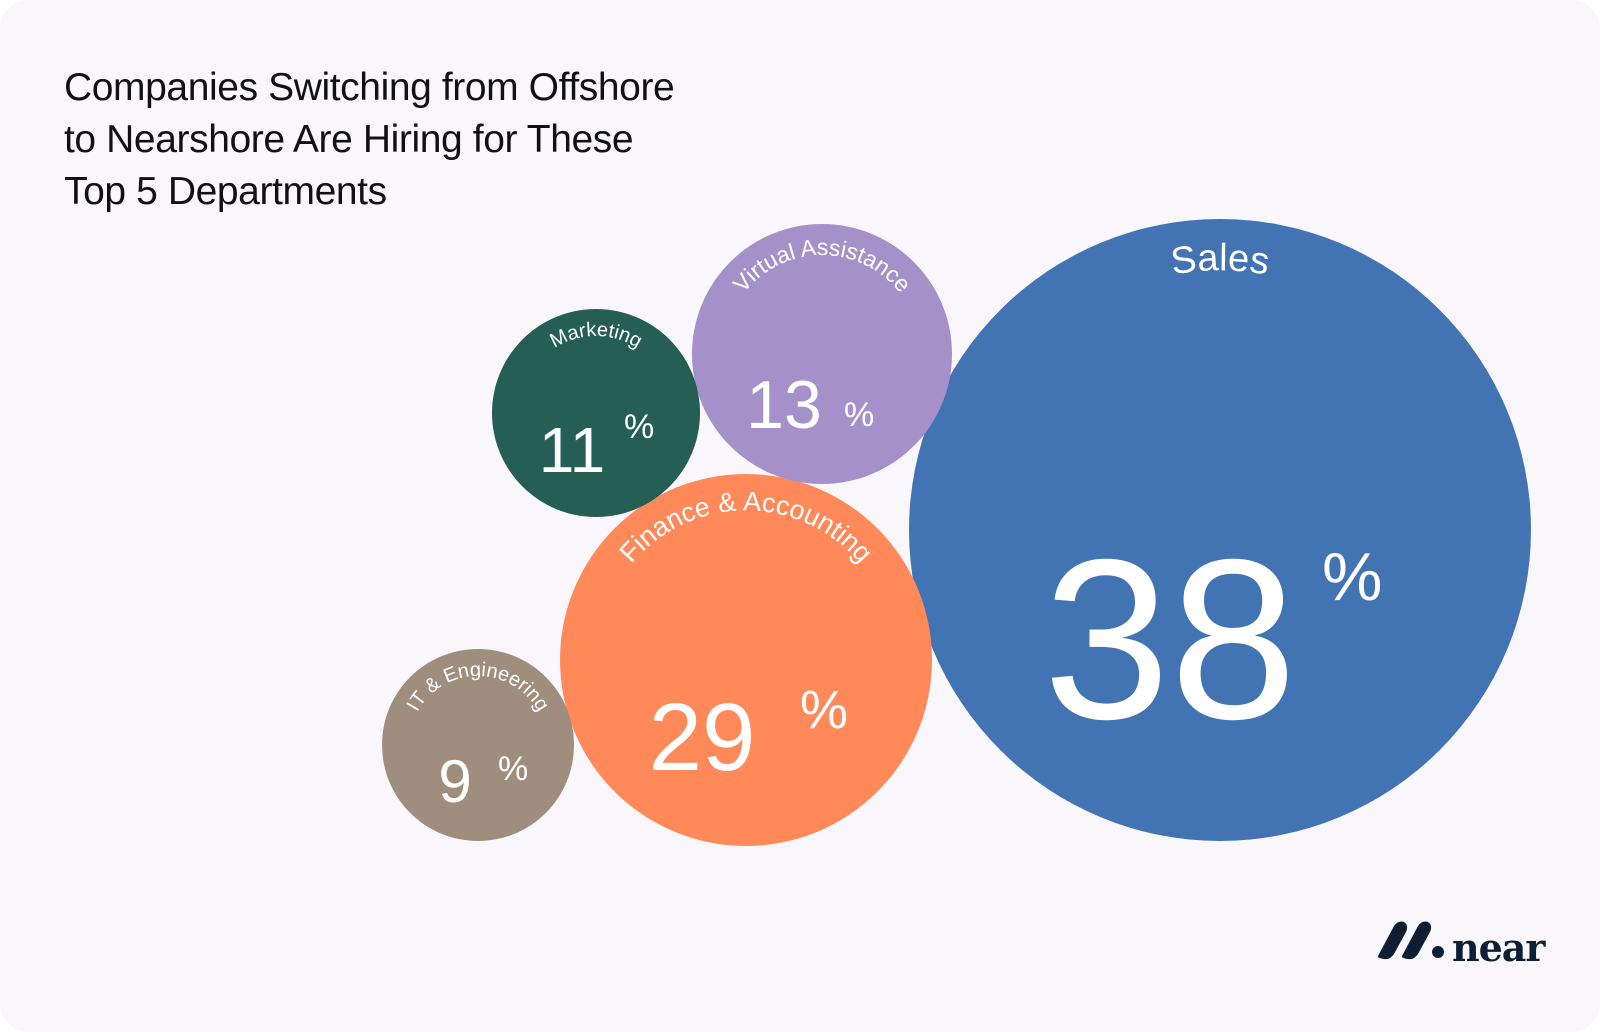 The height and width of the screenshot is (1032, 1600). Describe the element at coordinates (1498, 947) in the screenshot. I see `logo-wordmark: near` at that location.